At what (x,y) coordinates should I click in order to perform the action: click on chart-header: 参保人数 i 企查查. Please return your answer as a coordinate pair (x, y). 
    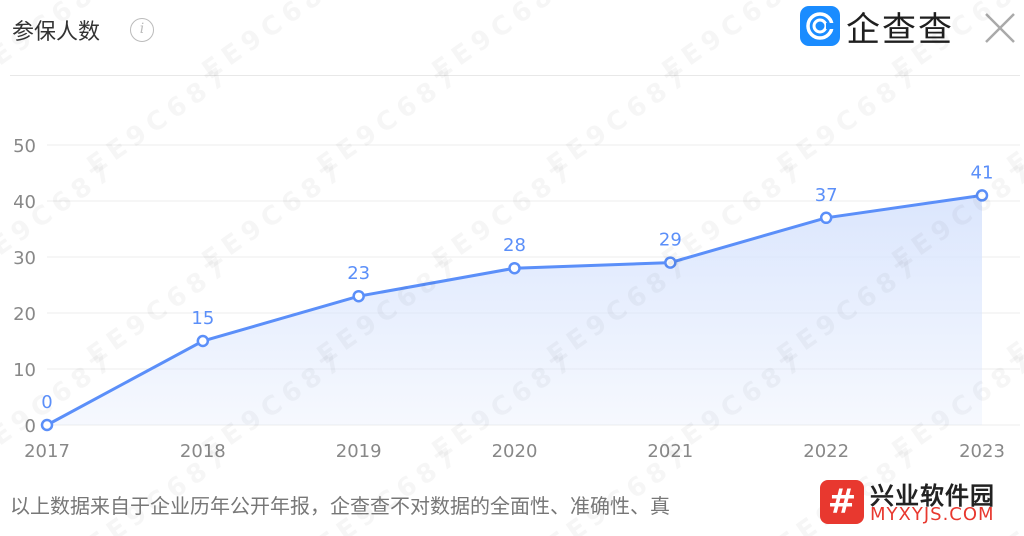
    Looking at the image, I should click on (512, 38).